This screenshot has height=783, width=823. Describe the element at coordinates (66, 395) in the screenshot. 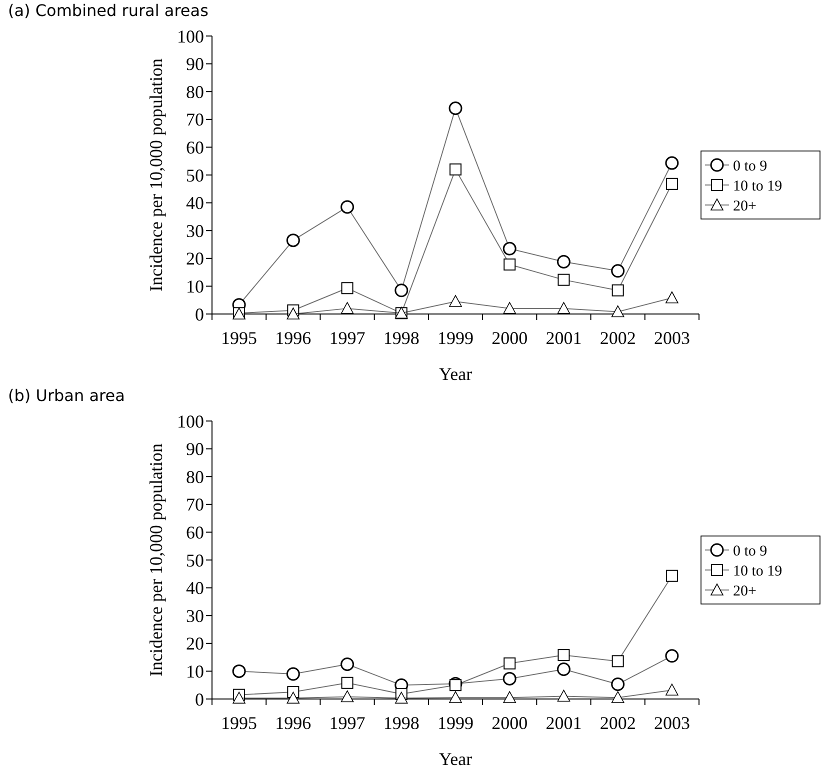

I see `text: (b) Urban area` at that location.